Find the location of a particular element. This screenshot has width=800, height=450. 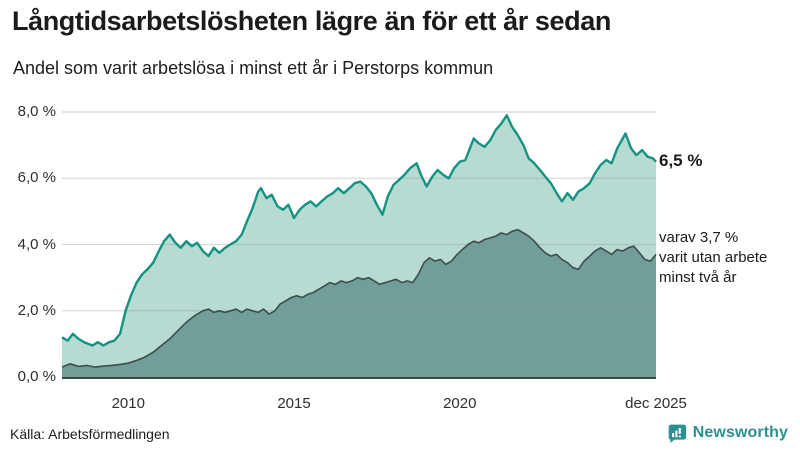

y-tick-label: 0,0 % is located at coordinates (36, 376).